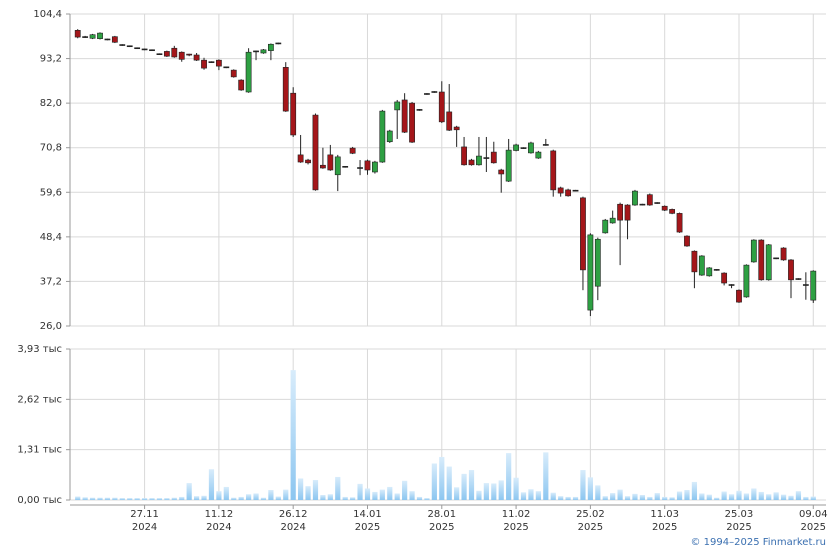 The width and height of the screenshot is (840, 550). What do you see at coordinates (292, 527) in the screenshot?
I see `x-tick-label-year: 2024` at bounding box center [292, 527].